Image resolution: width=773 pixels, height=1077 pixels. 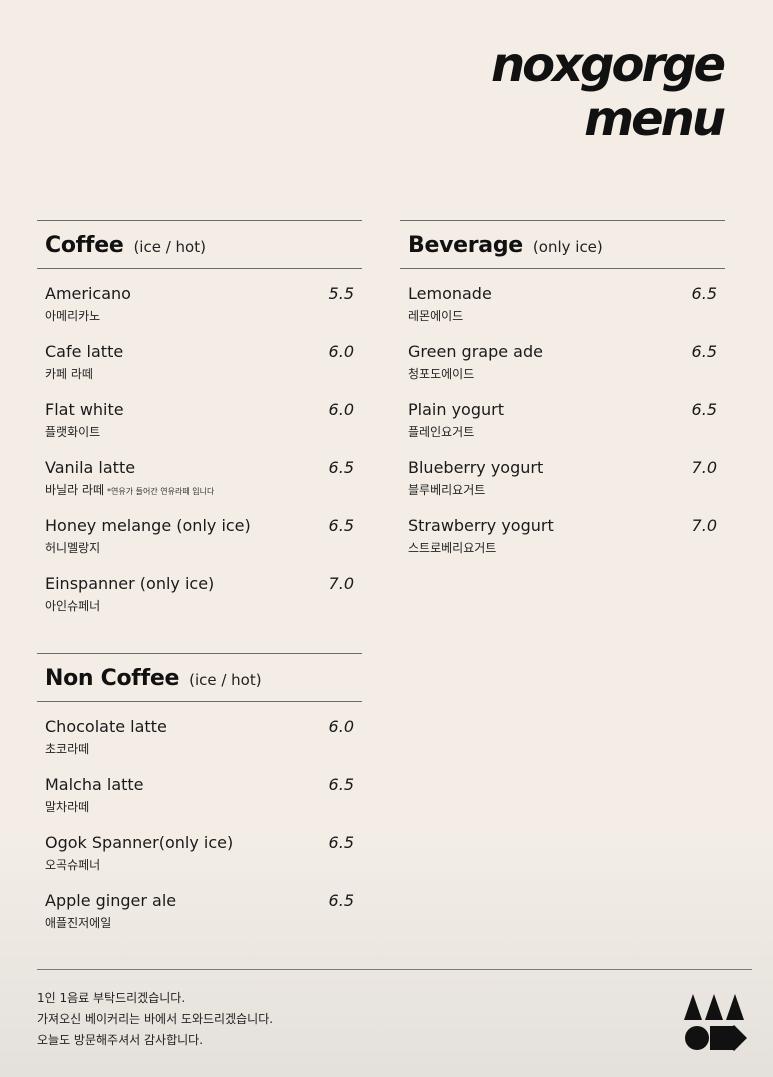 What do you see at coordinates (73, 548) in the screenshot?
I see `item-korean-name: 허니멜랑지` at bounding box center [73, 548].